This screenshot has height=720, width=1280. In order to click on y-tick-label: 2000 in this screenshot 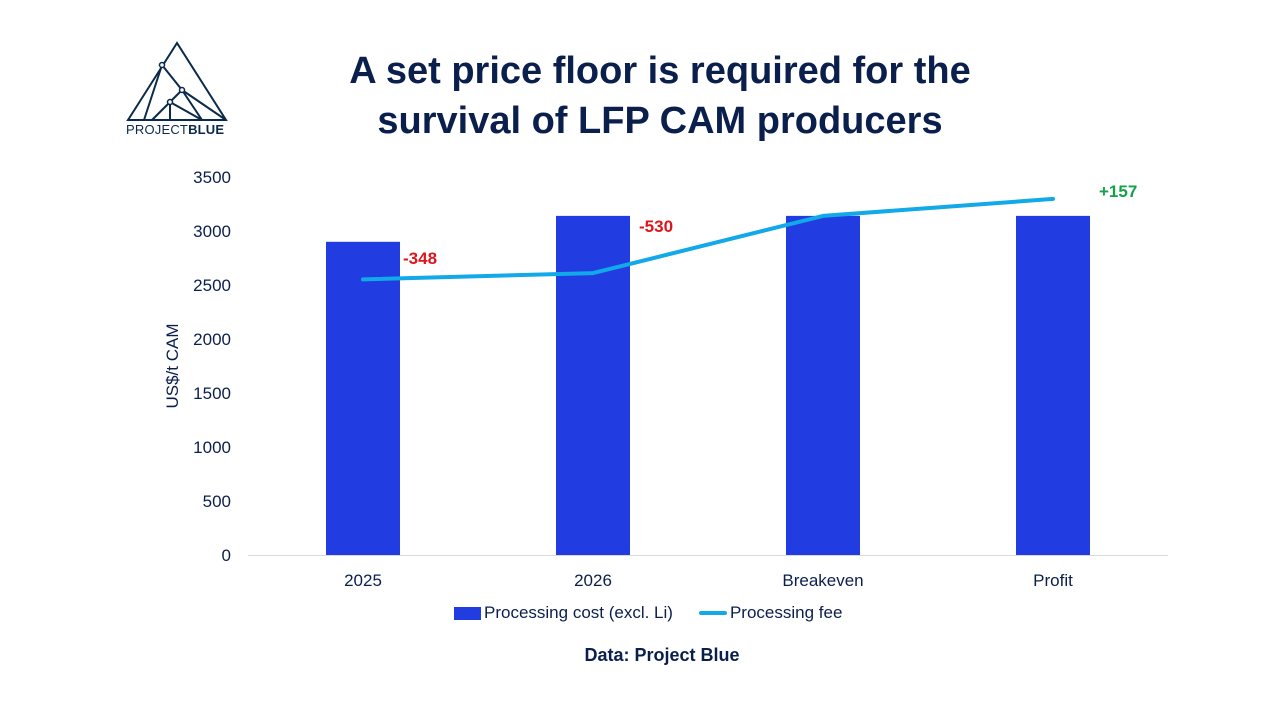, I will do `click(212, 339)`.